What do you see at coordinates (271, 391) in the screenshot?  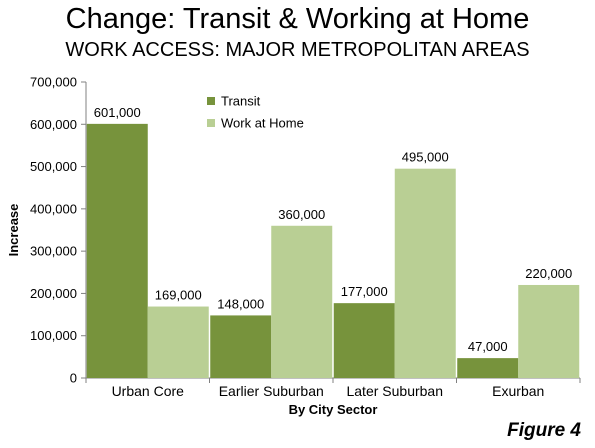 I see `x-tick-label: Earlier Suburban` at bounding box center [271, 391].